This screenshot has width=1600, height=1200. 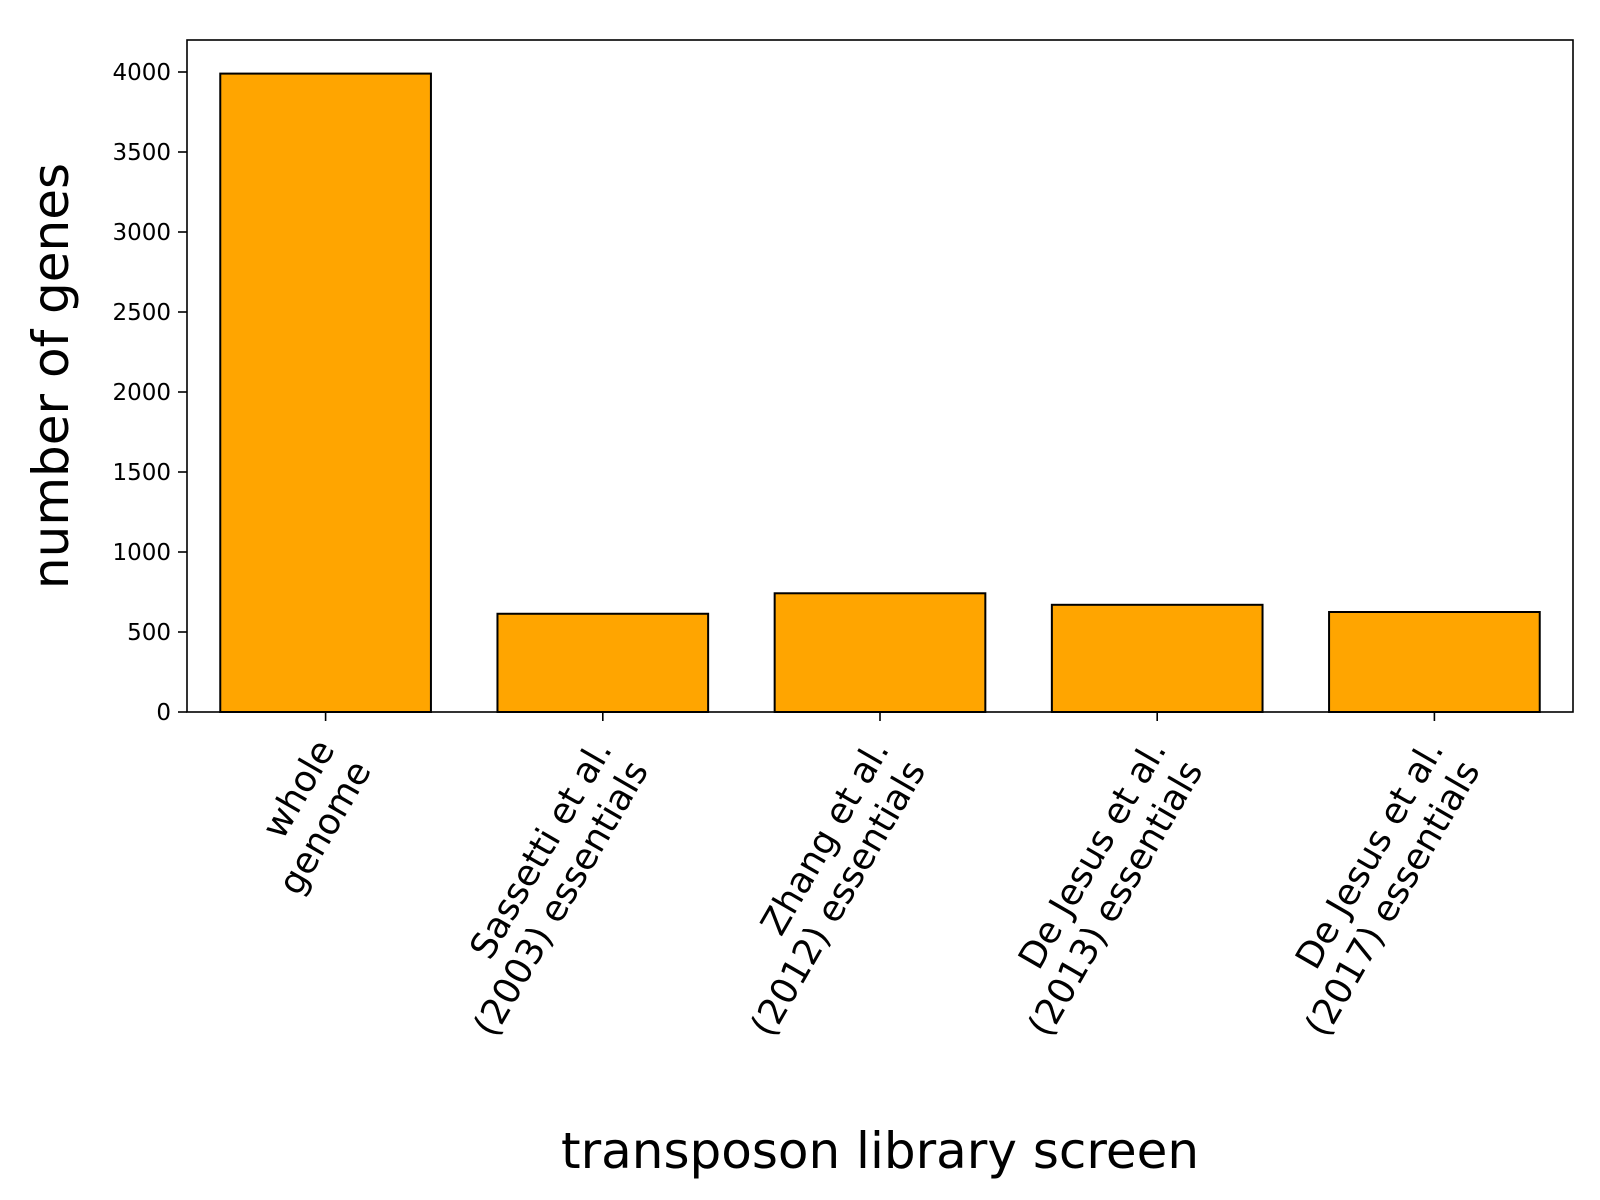 I want to click on x-tick-label-4: De Jesus et al.(2017) essentials, so click(x=1388, y=888).